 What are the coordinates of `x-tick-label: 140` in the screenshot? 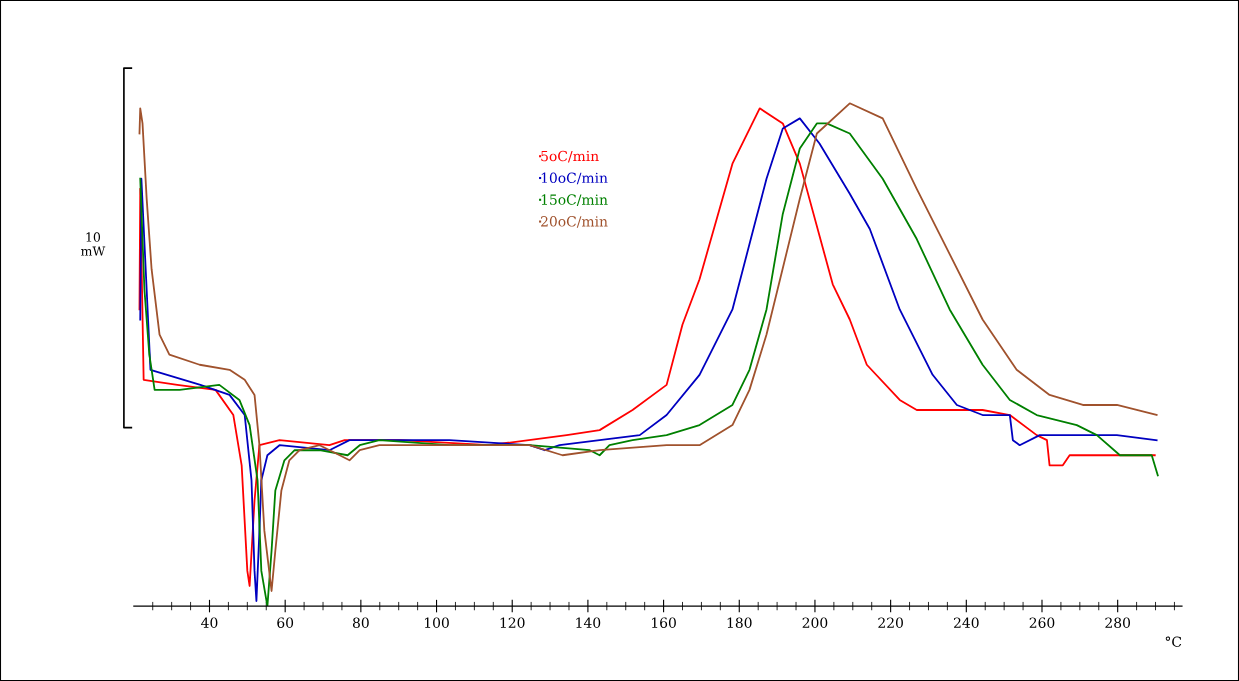 It's located at (588, 622).